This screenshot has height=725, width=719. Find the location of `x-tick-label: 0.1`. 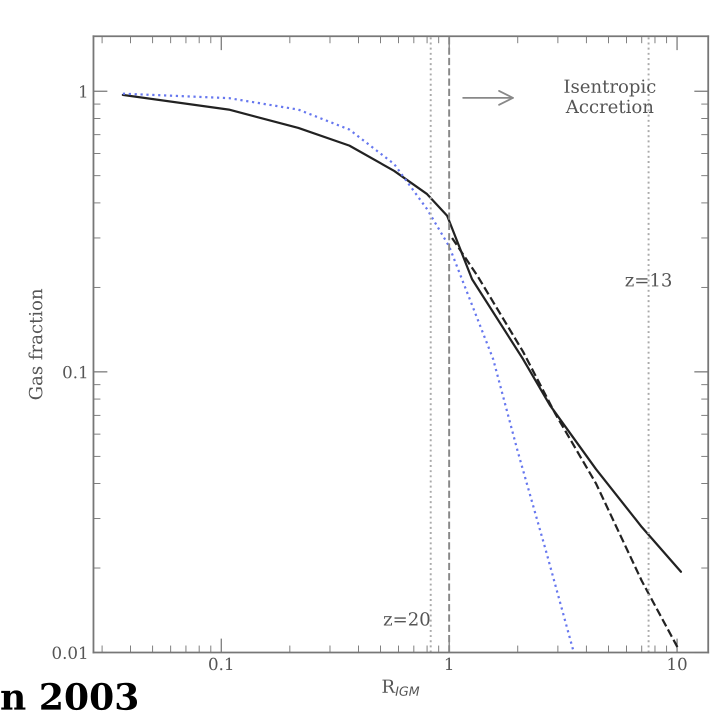

x-tick-label: 0.1 is located at coordinates (220, 664).